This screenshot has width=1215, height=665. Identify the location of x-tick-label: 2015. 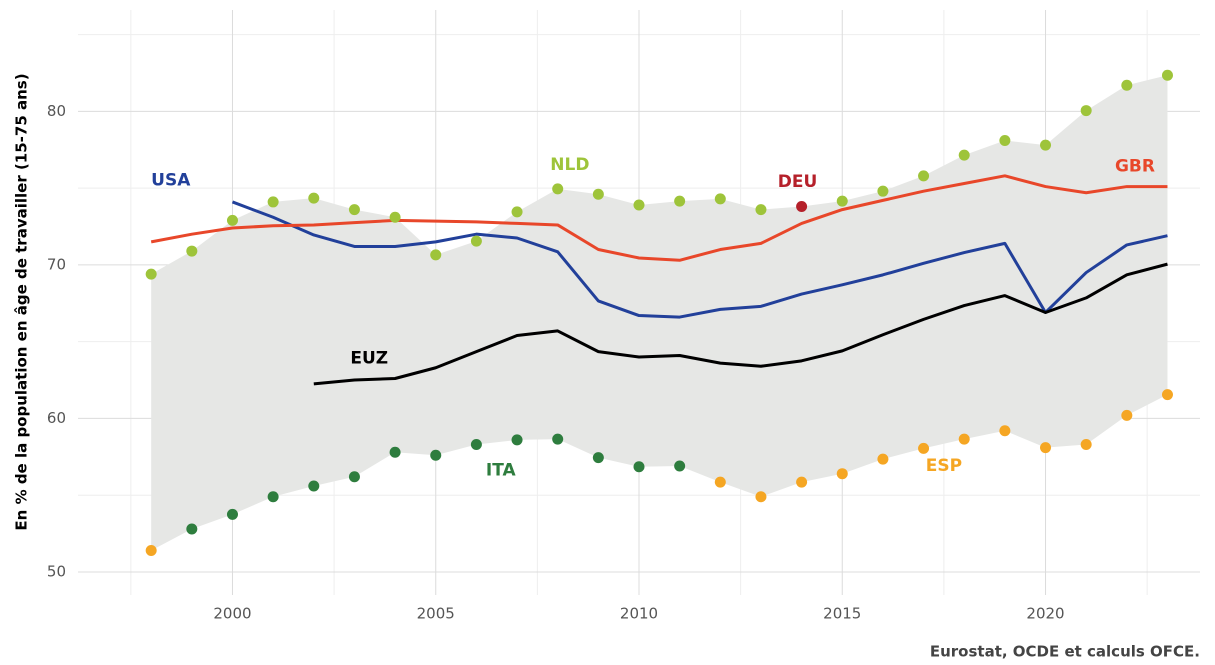
(842, 614).